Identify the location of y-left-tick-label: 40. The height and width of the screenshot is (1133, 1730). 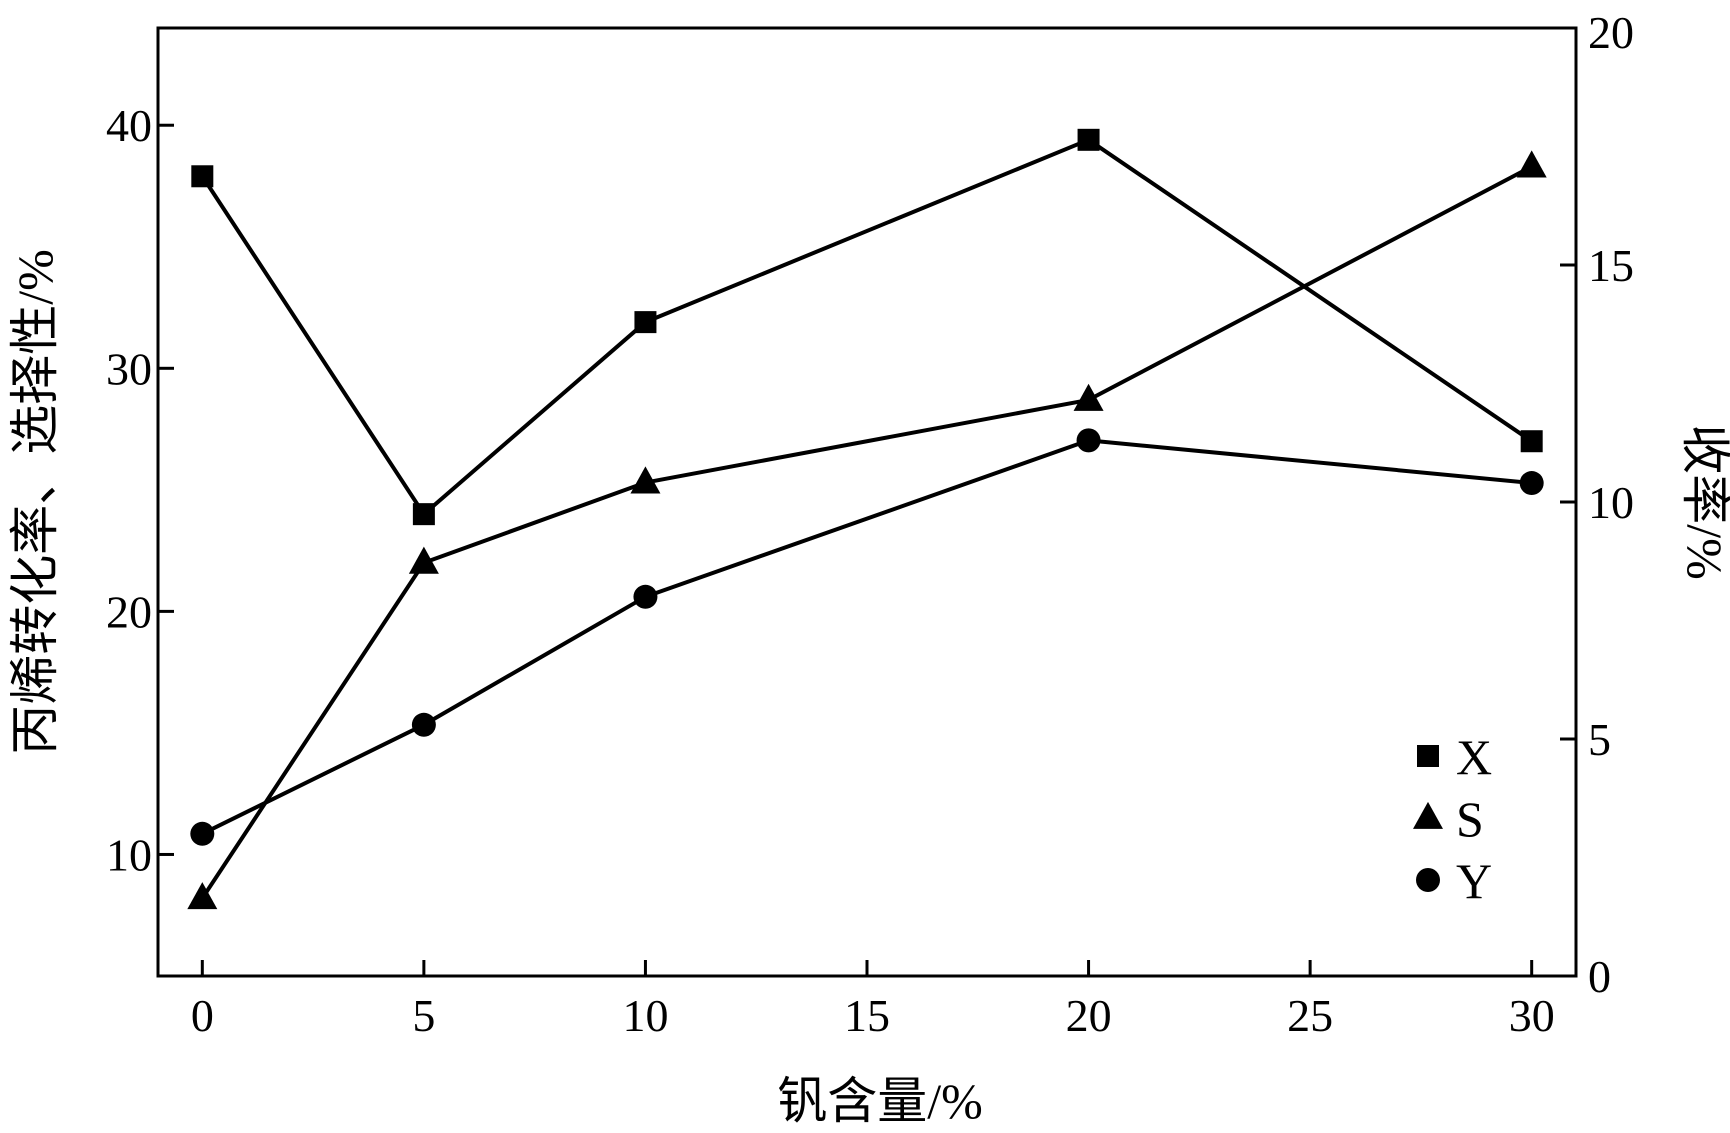
(129, 125).